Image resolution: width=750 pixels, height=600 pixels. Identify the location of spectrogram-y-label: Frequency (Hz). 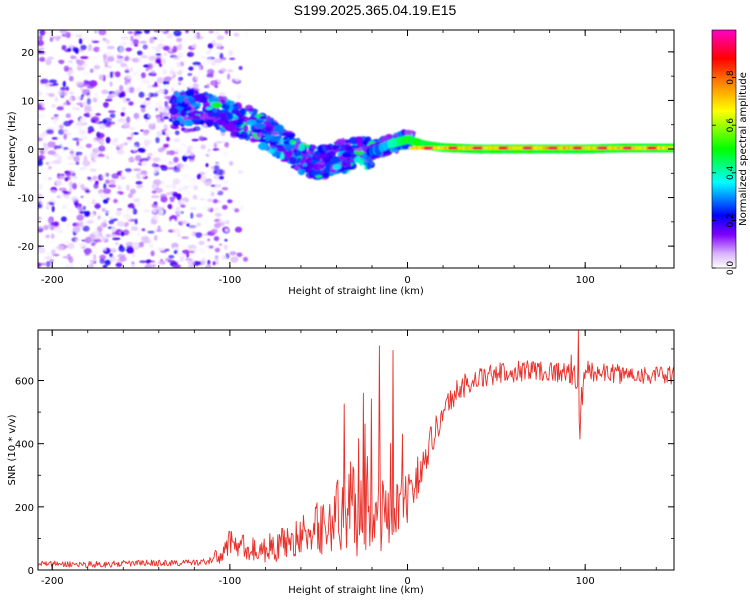
(12, 149).